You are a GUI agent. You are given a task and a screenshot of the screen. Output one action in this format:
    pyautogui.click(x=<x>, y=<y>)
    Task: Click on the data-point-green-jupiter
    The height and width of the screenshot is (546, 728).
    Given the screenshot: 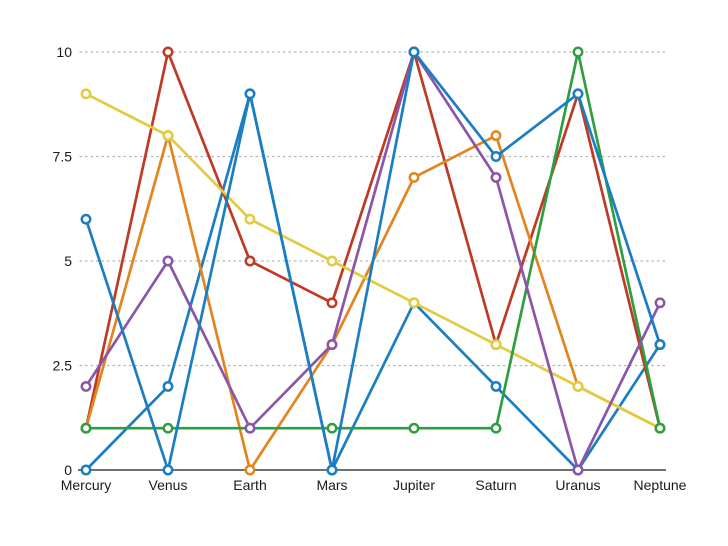 What is the action you would take?
    pyautogui.click(x=414, y=428)
    